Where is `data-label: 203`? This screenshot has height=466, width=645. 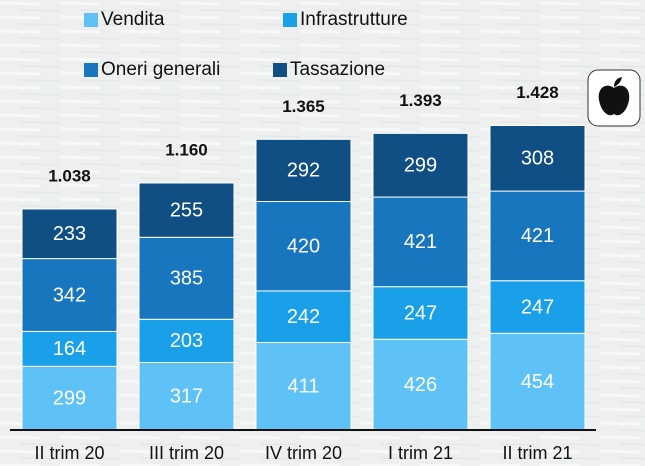 data-label: 203 is located at coordinates (186, 341).